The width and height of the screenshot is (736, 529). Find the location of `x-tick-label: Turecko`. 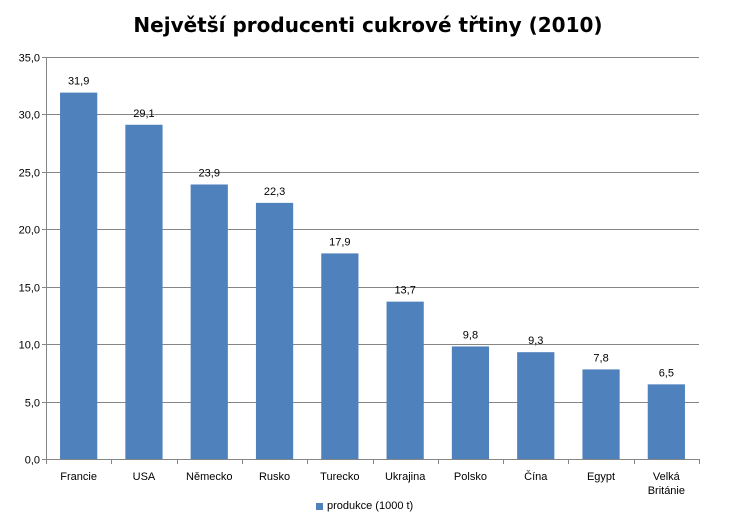

x-tick-label: Turecko is located at coordinates (339, 477).